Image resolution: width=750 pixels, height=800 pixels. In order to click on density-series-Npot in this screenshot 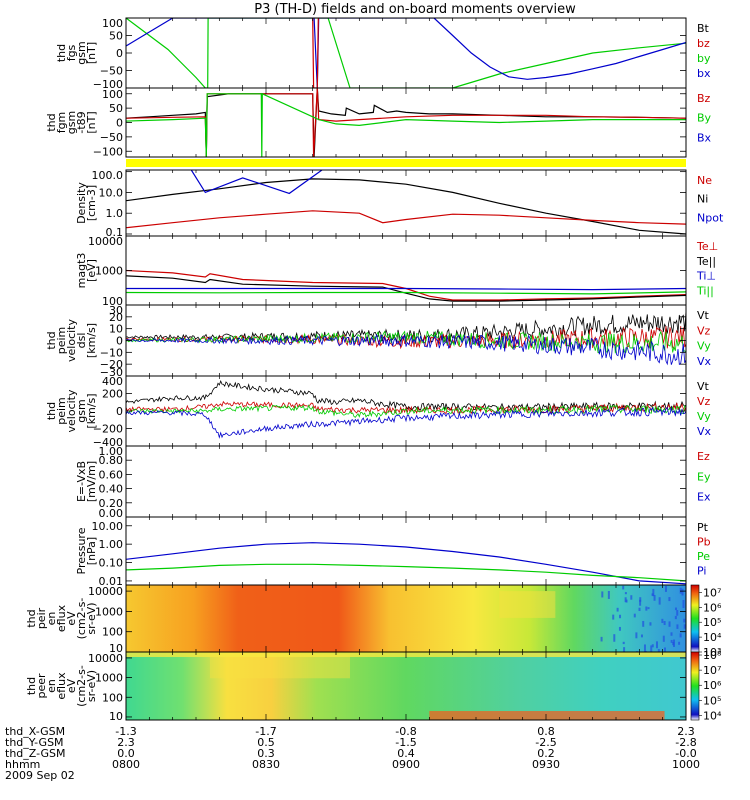, I will do `click(256, 182)`.